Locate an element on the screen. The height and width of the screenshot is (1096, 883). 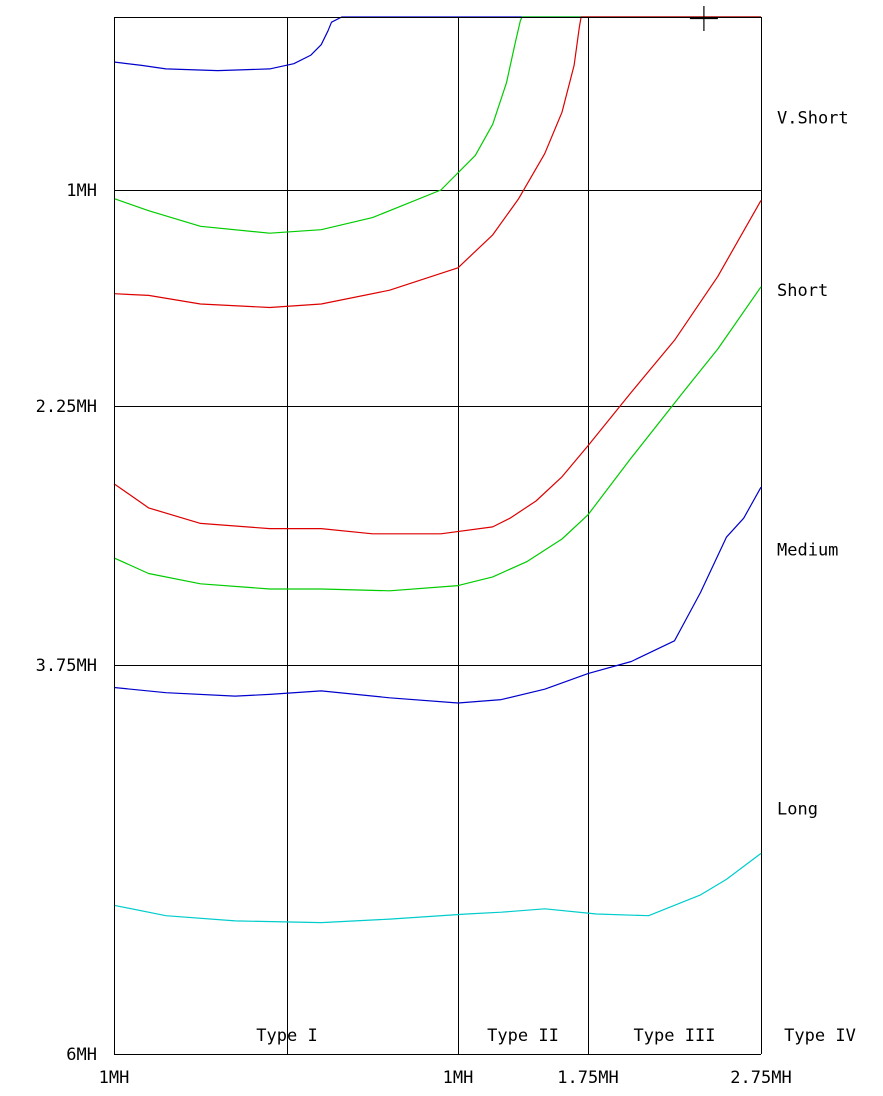
row-label: Medium is located at coordinates (807, 550).